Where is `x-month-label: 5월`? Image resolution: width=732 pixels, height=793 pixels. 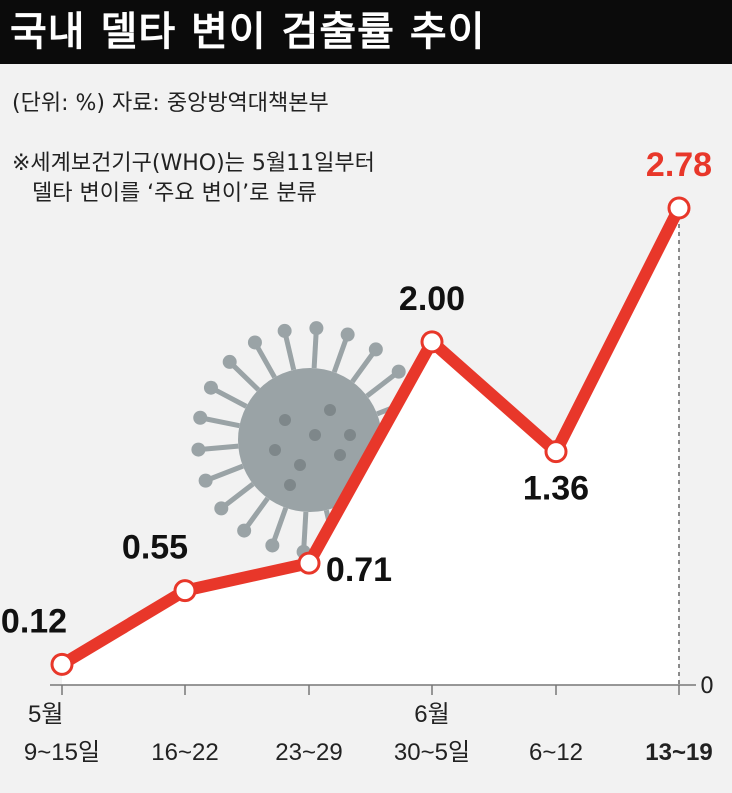 x-month-label: 5월 is located at coordinates (45, 714).